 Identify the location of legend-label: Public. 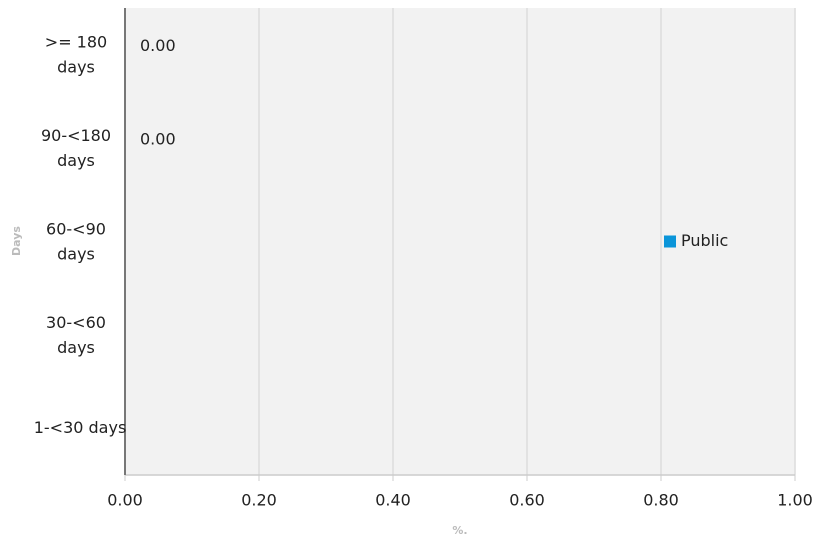
(704, 240).